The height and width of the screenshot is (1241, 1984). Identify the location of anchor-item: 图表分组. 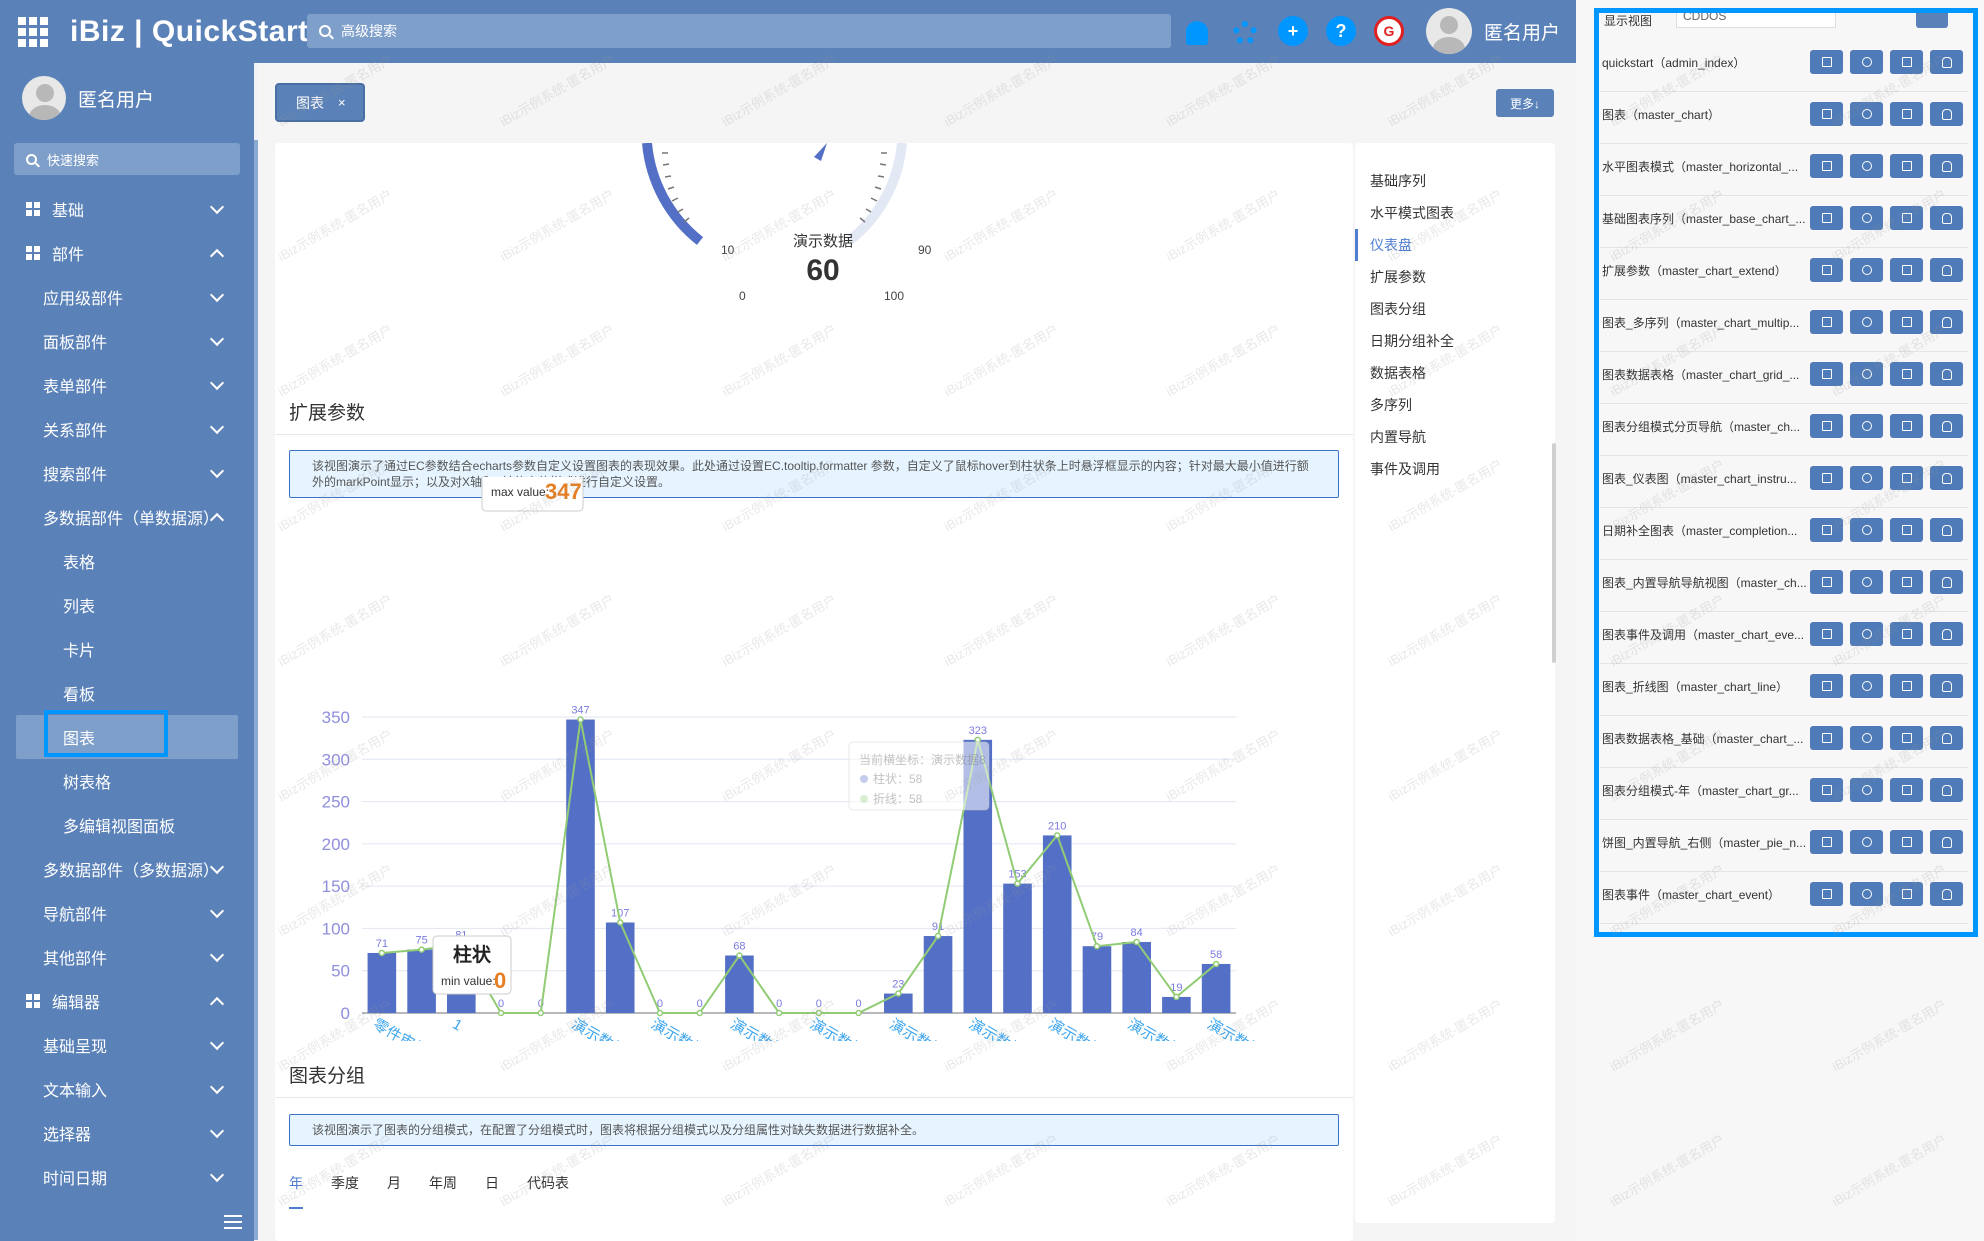
(1398, 309).